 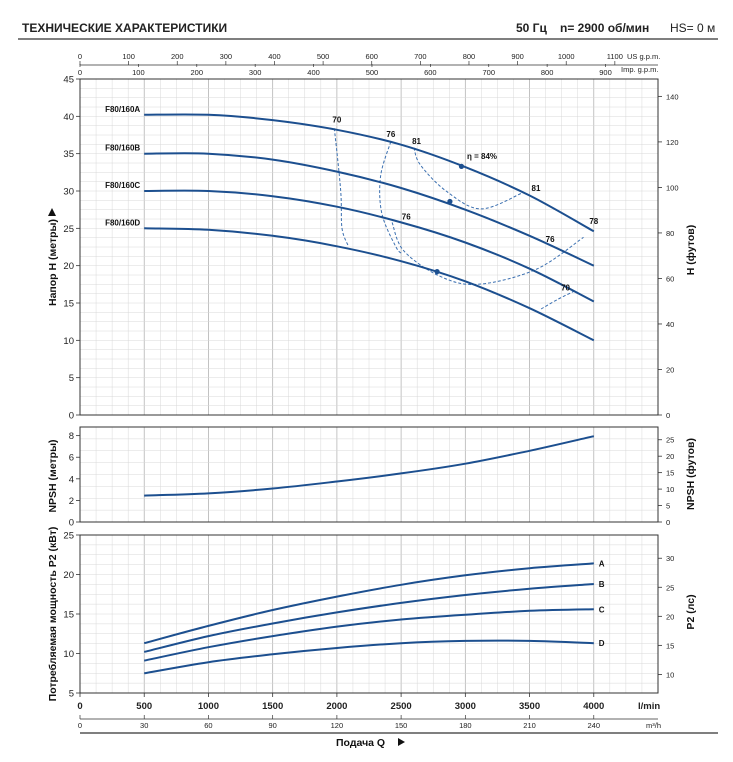 What do you see at coordinates (566, 56) in the screenshot?
I see `us-gpm-tick-label: 1000` at bounding box center [566, 56].